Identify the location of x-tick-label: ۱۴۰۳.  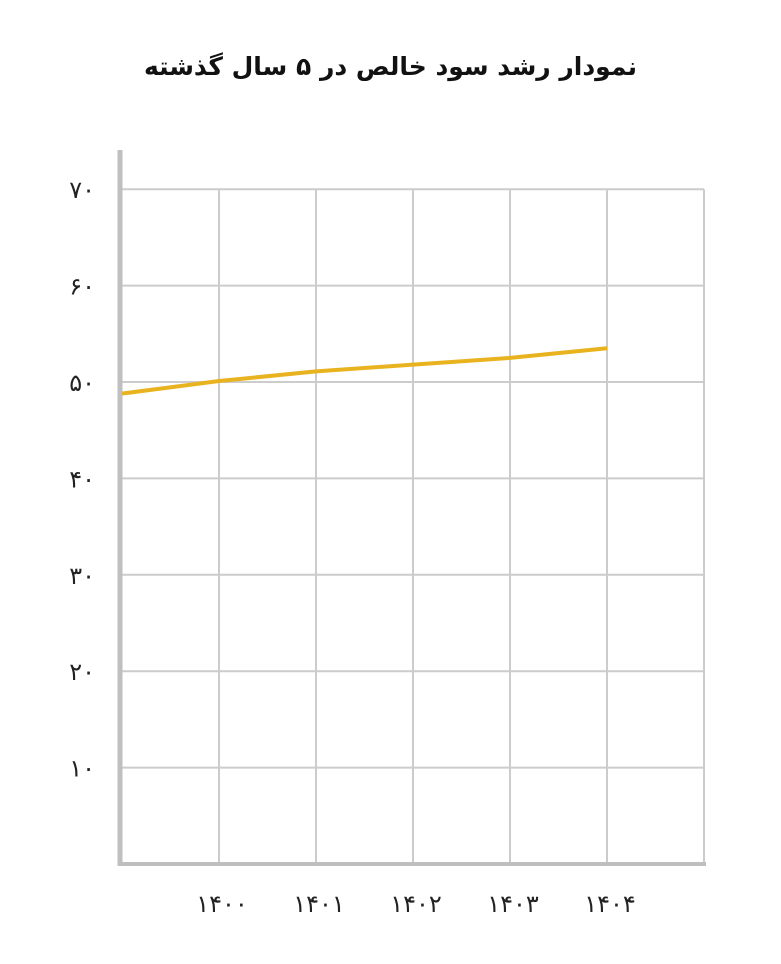
(513, 904).